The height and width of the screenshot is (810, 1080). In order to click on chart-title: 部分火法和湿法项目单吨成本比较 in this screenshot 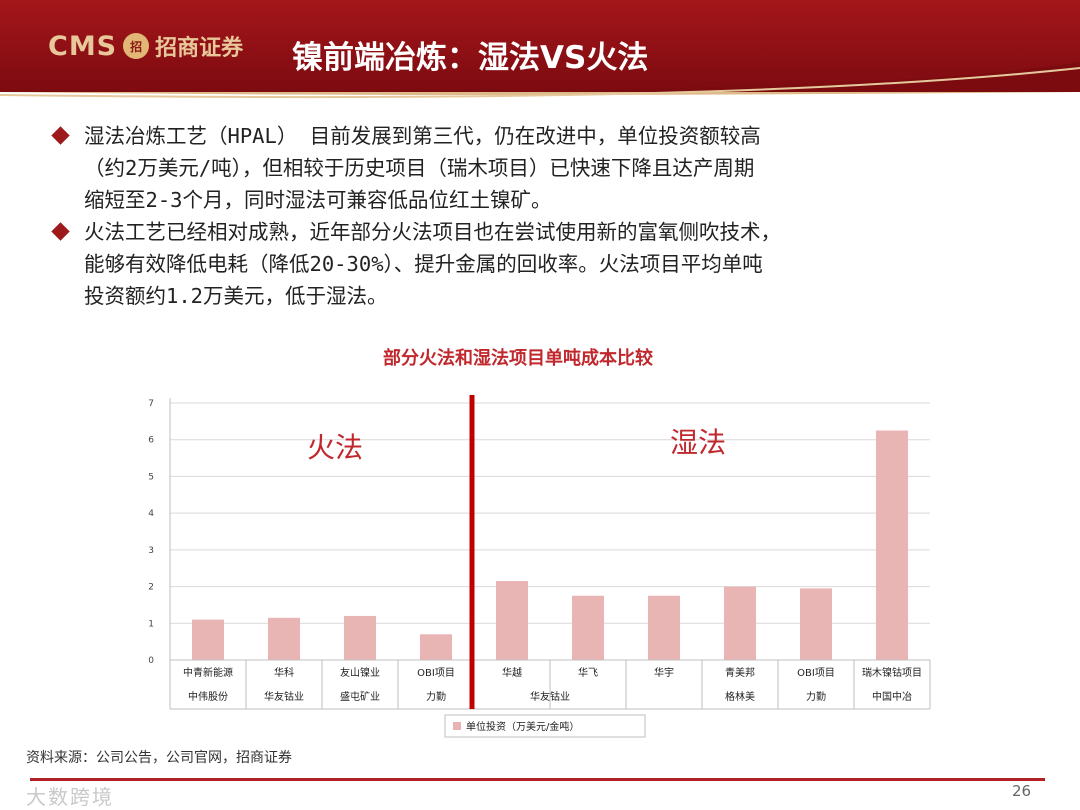, I will do `click(518, 358)`.